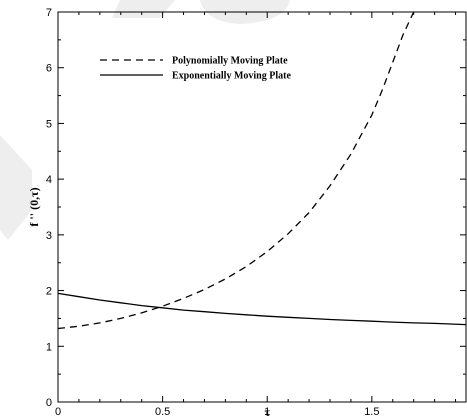 The width and height of the screenshot is (467, 417). Describe the element at coordinates (231, 76) in the screenshot. I see `legend-label-2: Exponentially Moving Plate` at that location.